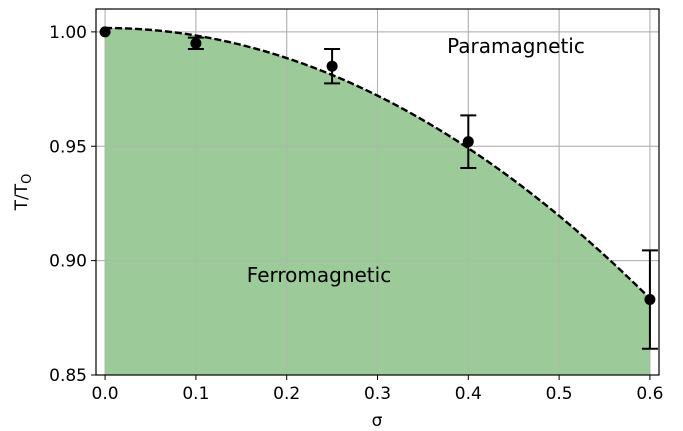  I want to click on y-axis-label: T/TO, so click(23, 193).